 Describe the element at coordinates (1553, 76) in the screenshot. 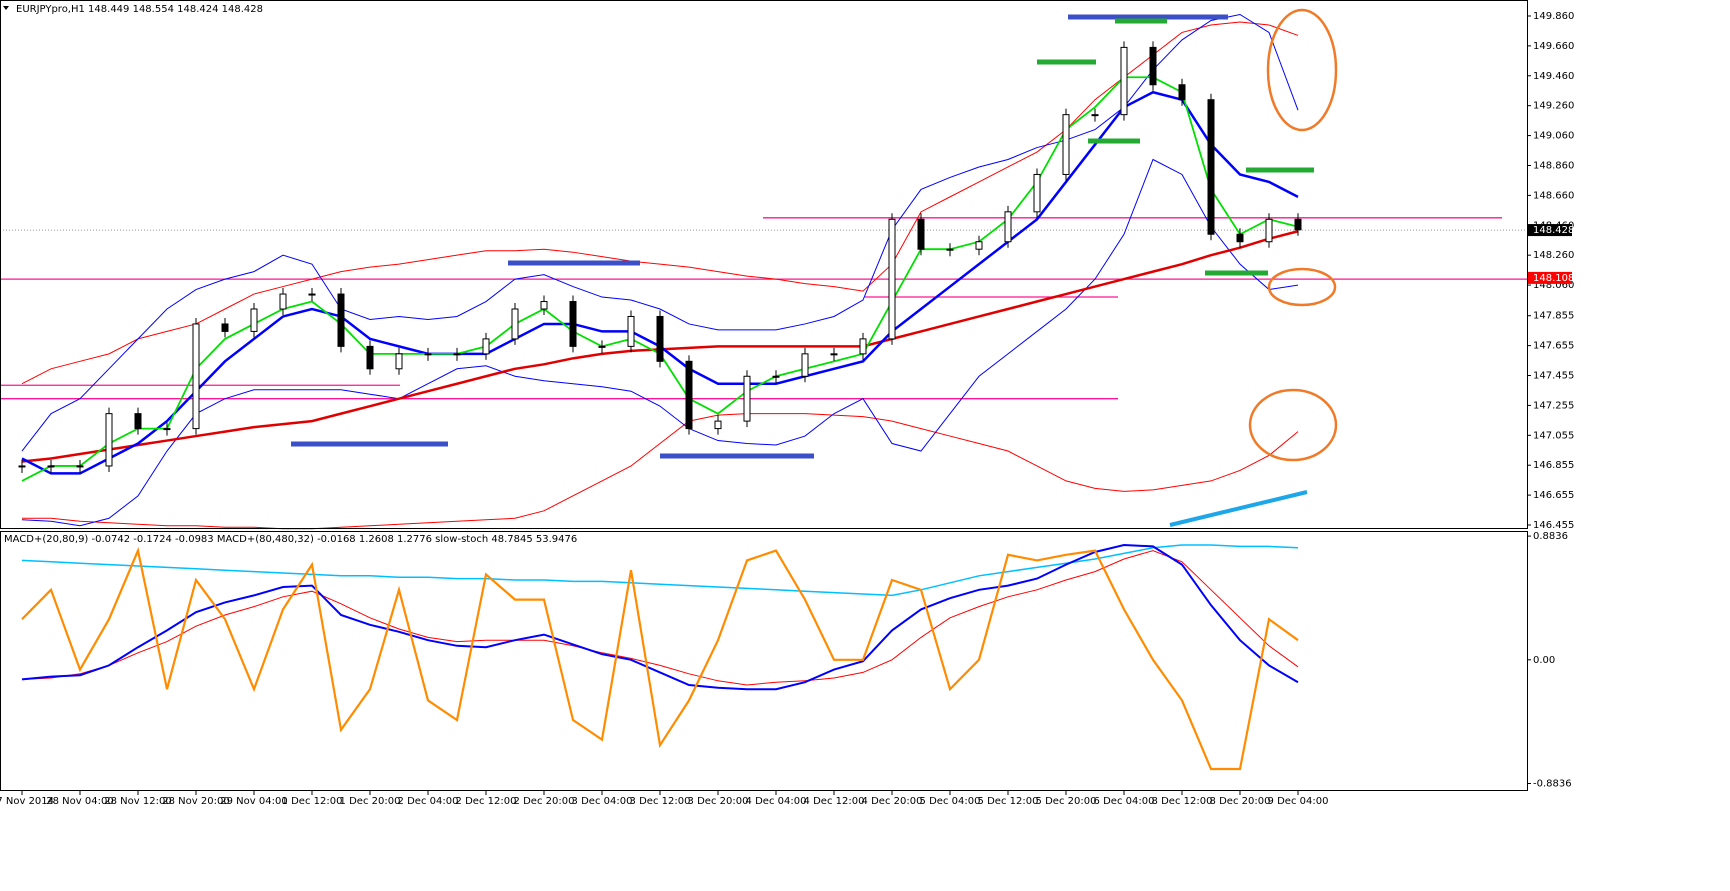

I see `y-tick-label: 149.460` at that location.